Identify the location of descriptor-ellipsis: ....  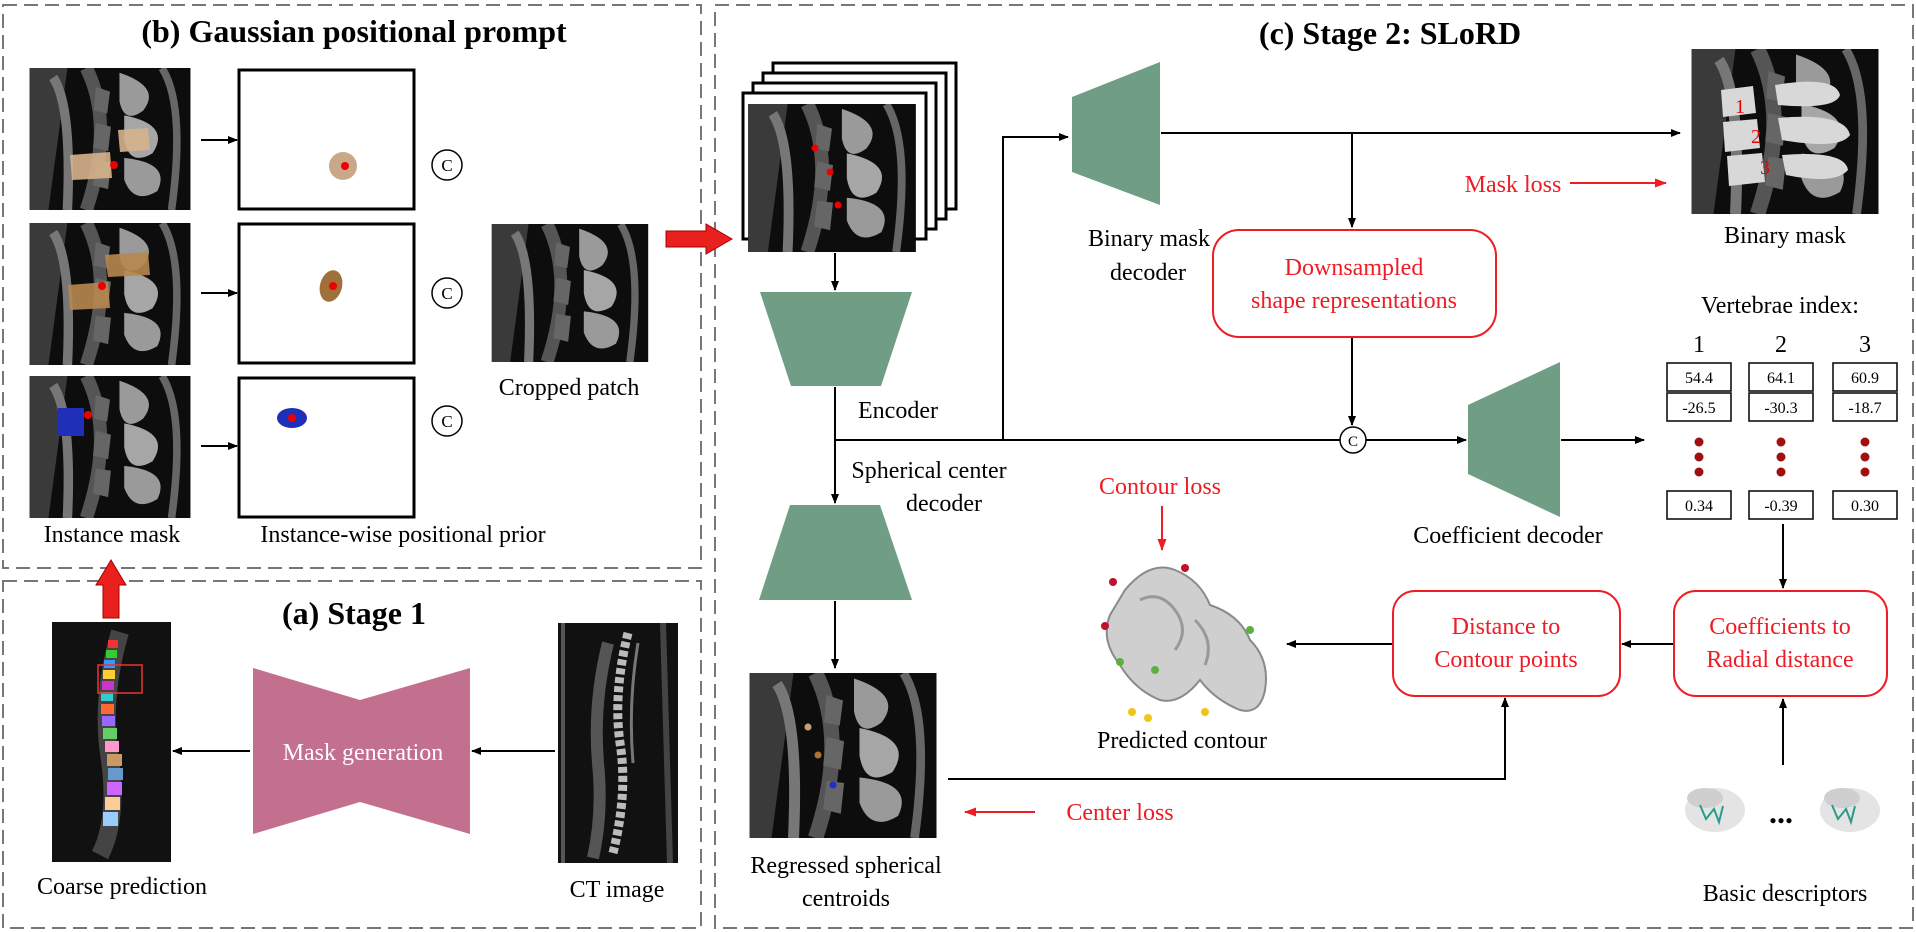
(1781, 812).